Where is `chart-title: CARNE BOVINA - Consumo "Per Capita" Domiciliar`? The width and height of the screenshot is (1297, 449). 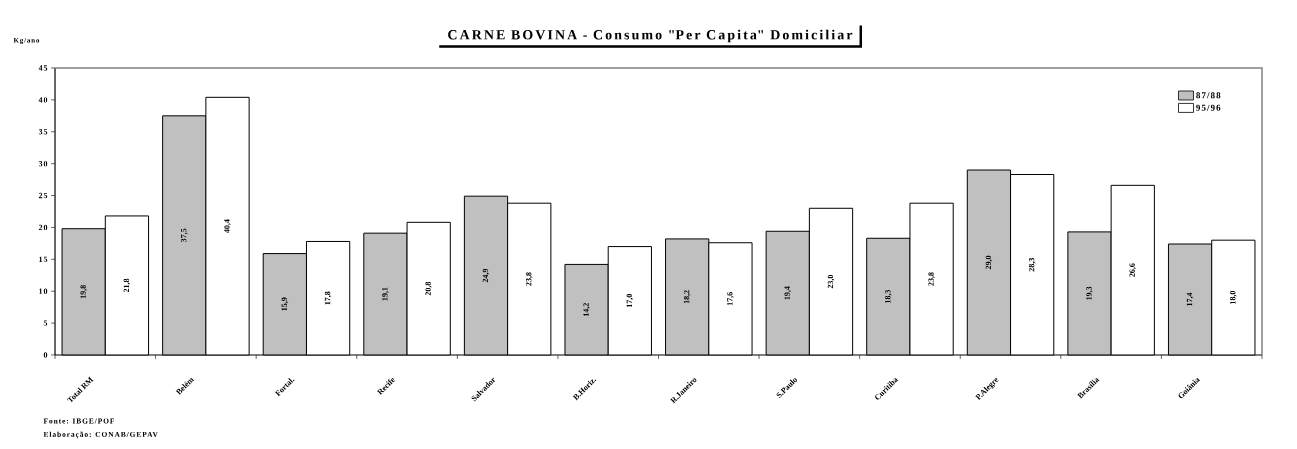 chart-title: CARNE BOVINA - Consumo "Per Capita" Domiciliar is located at coordinates (650, 36).